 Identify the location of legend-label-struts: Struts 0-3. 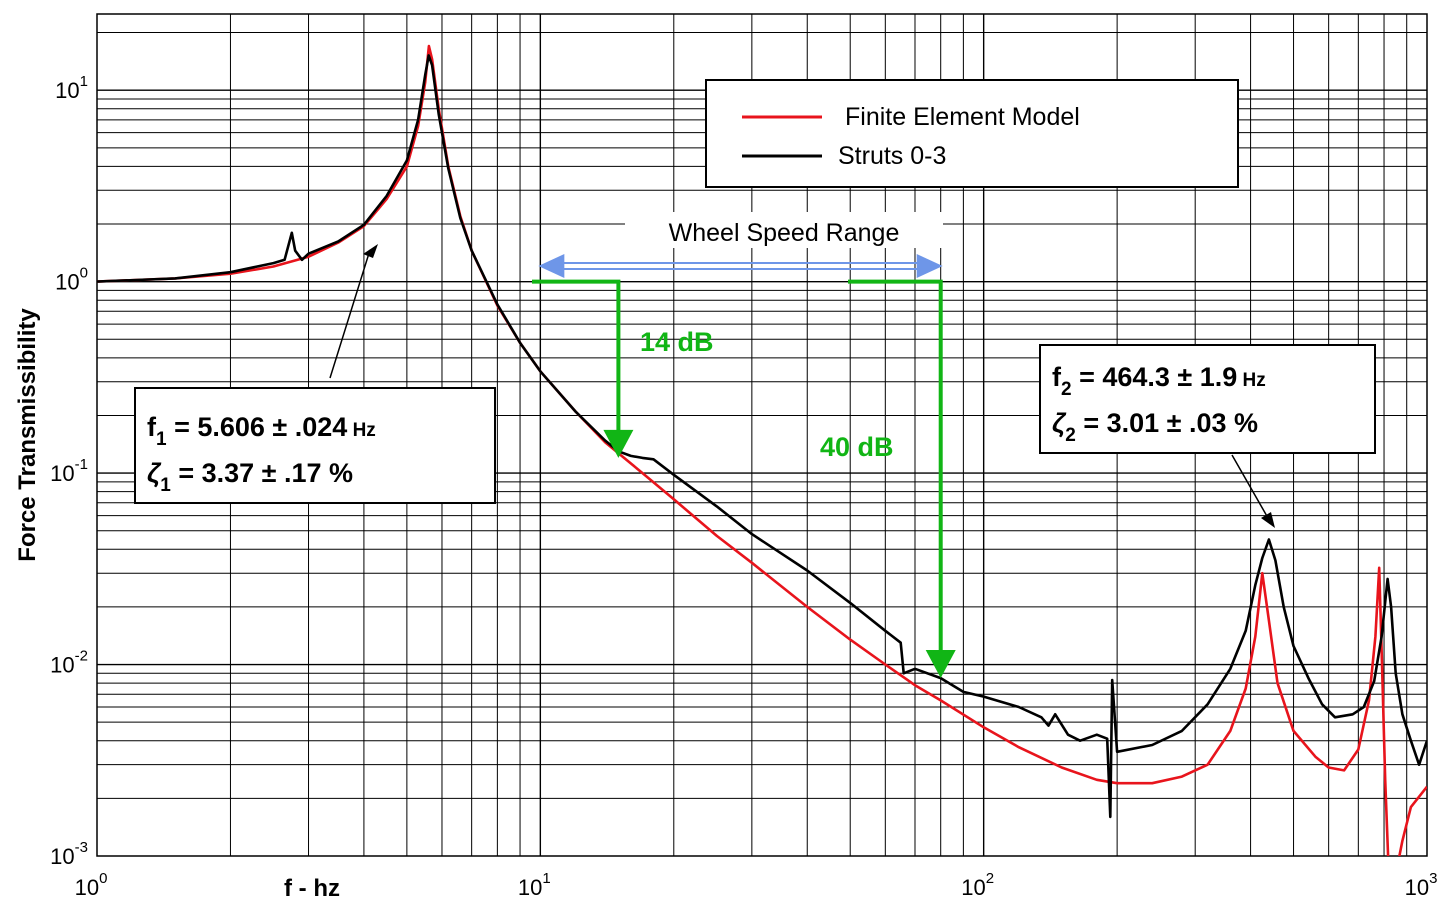
(892, 156).